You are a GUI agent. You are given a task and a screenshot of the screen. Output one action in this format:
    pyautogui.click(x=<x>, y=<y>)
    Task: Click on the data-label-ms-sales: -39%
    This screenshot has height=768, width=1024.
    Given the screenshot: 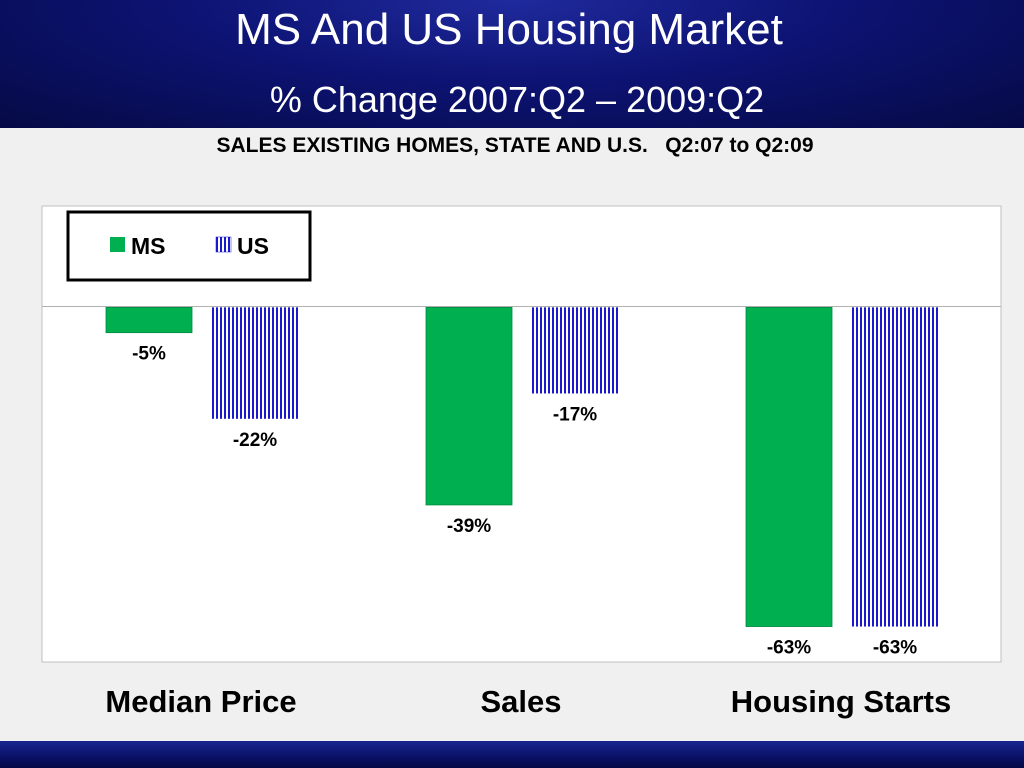 What is the action you would take?
    pyautogui.click(x=469, y=526)
    